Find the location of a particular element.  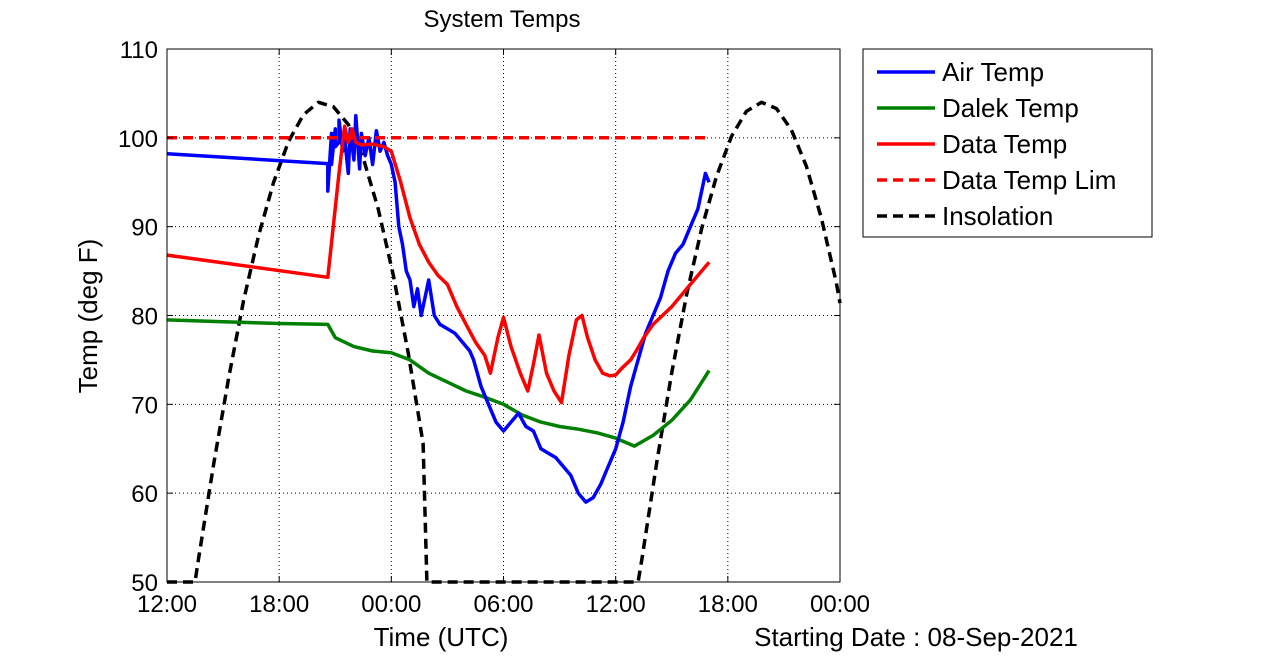

y-tick-label: 80 is located at coordinates (144, 317).